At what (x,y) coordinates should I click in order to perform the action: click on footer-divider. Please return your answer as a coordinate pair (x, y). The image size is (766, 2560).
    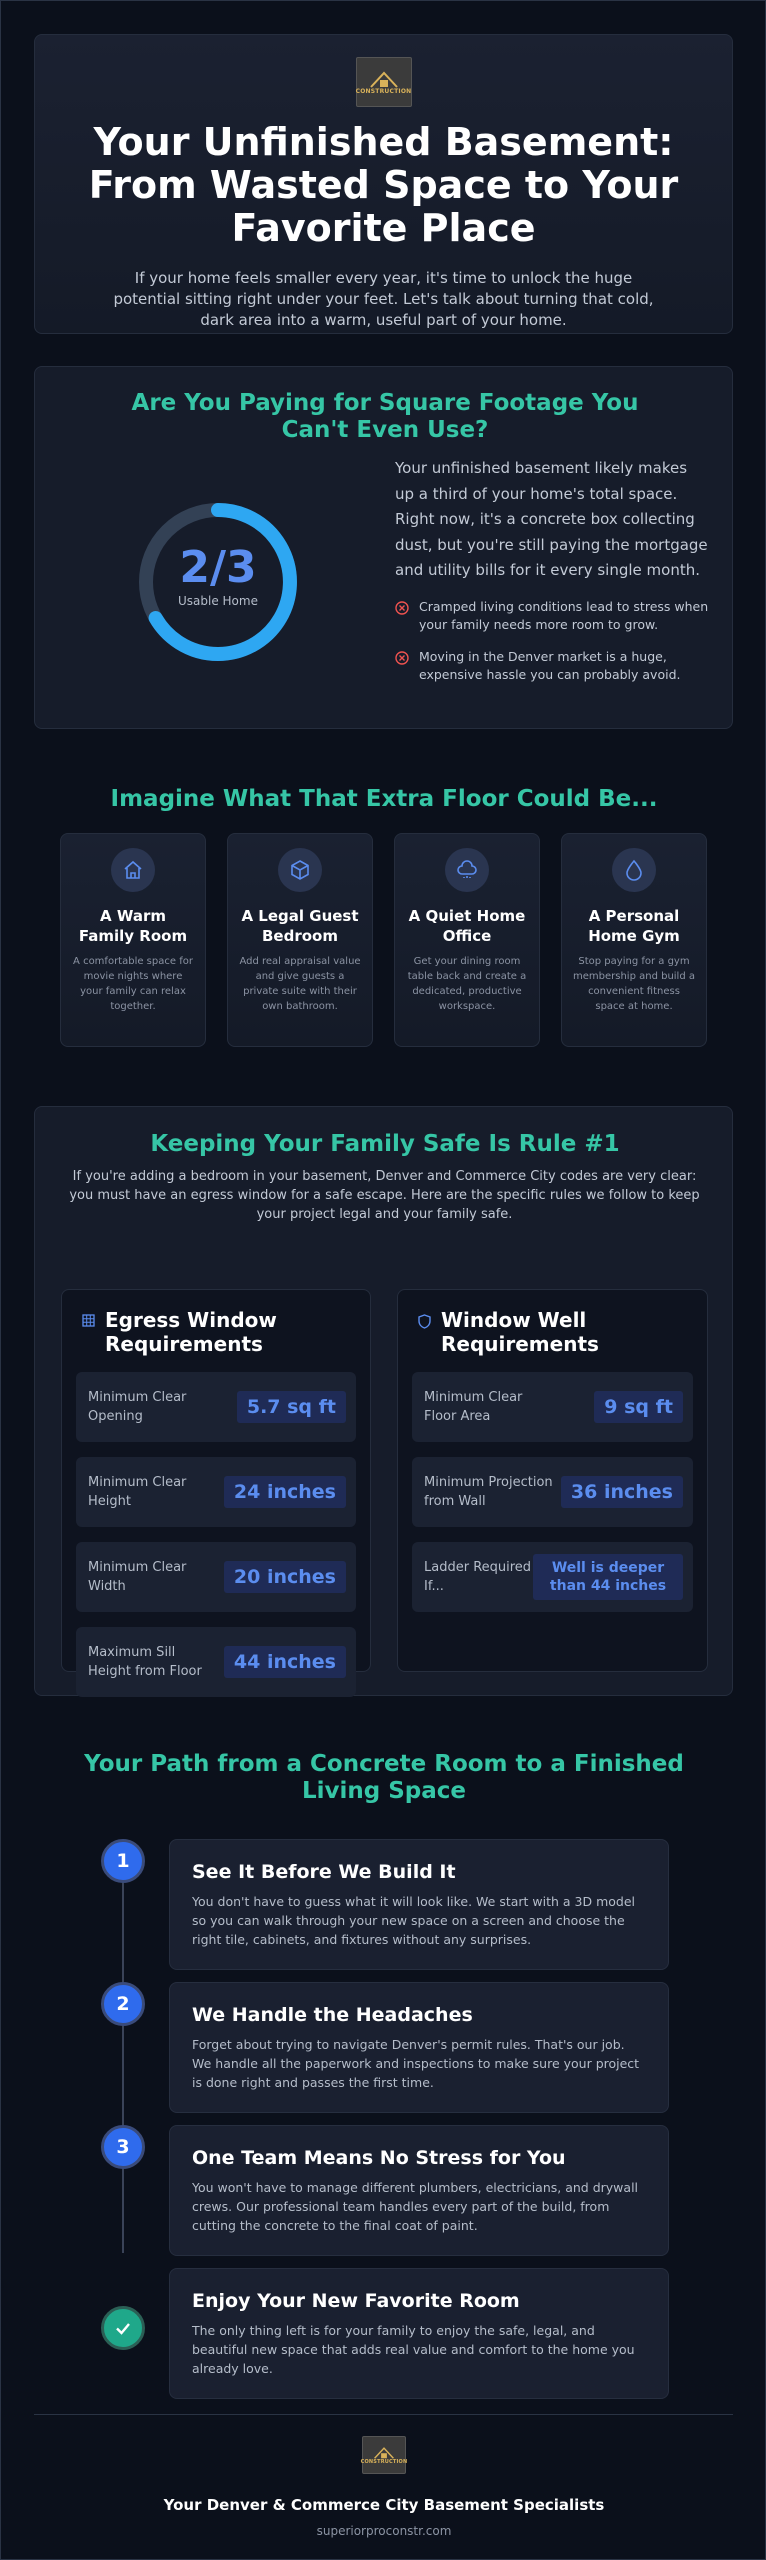
    Looking at the image, I should click on (383, 2414).